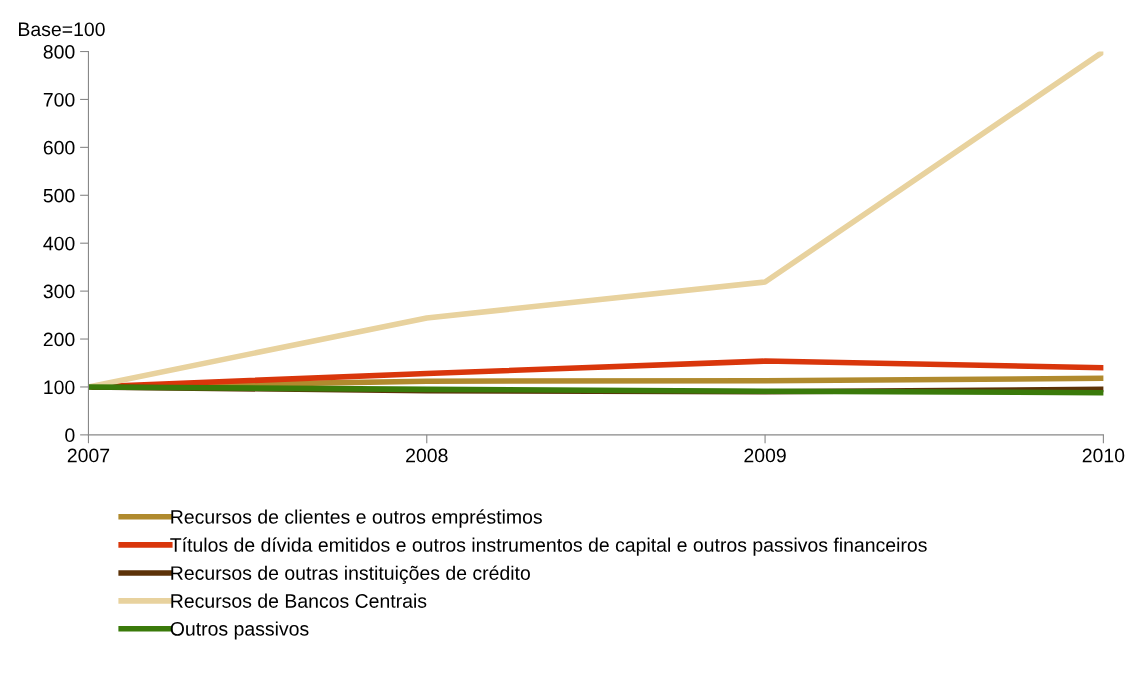 The width and height of the screenshot is (1134, 687). What do you see at coordinates (88, 455) in the screenshot?
I see `x-tick-label: 2007` at bounding box center [88, 455].